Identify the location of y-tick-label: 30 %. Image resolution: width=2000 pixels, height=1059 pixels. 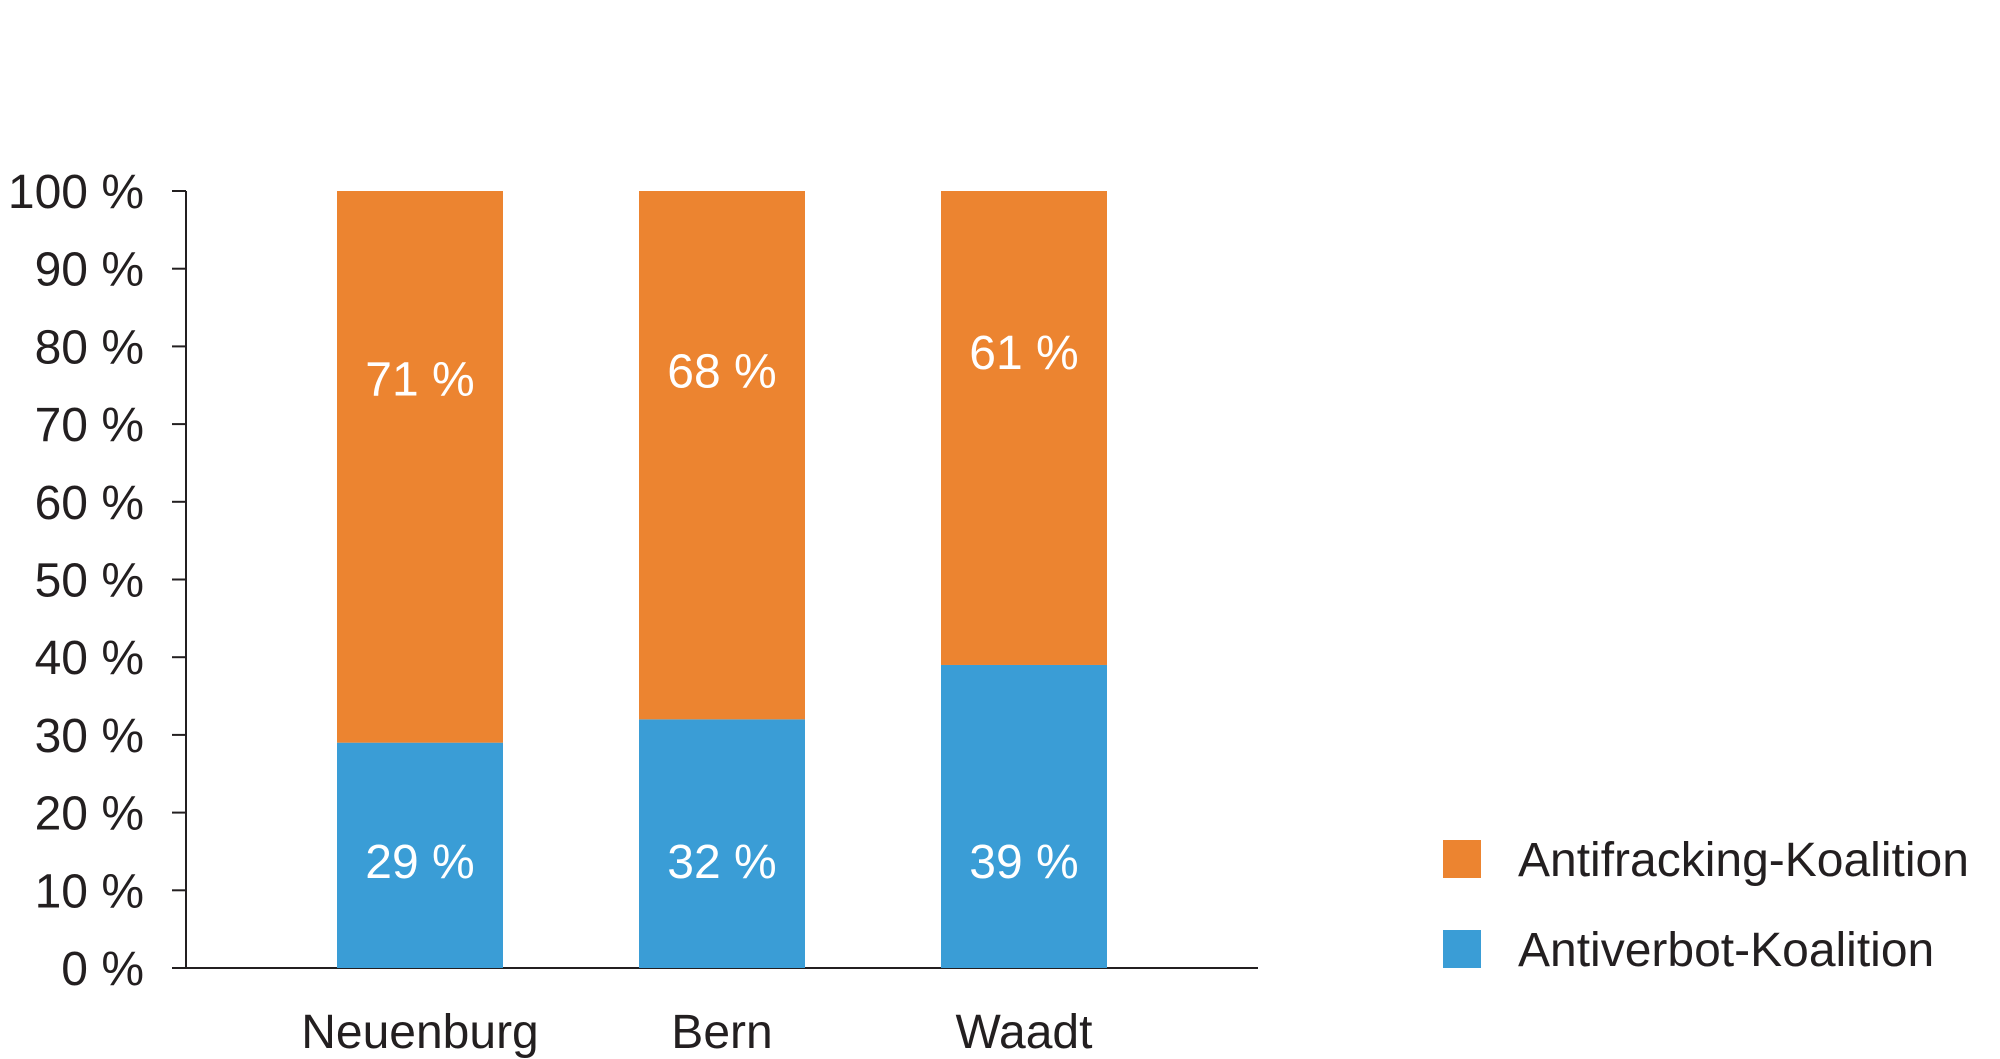
(89, 736).